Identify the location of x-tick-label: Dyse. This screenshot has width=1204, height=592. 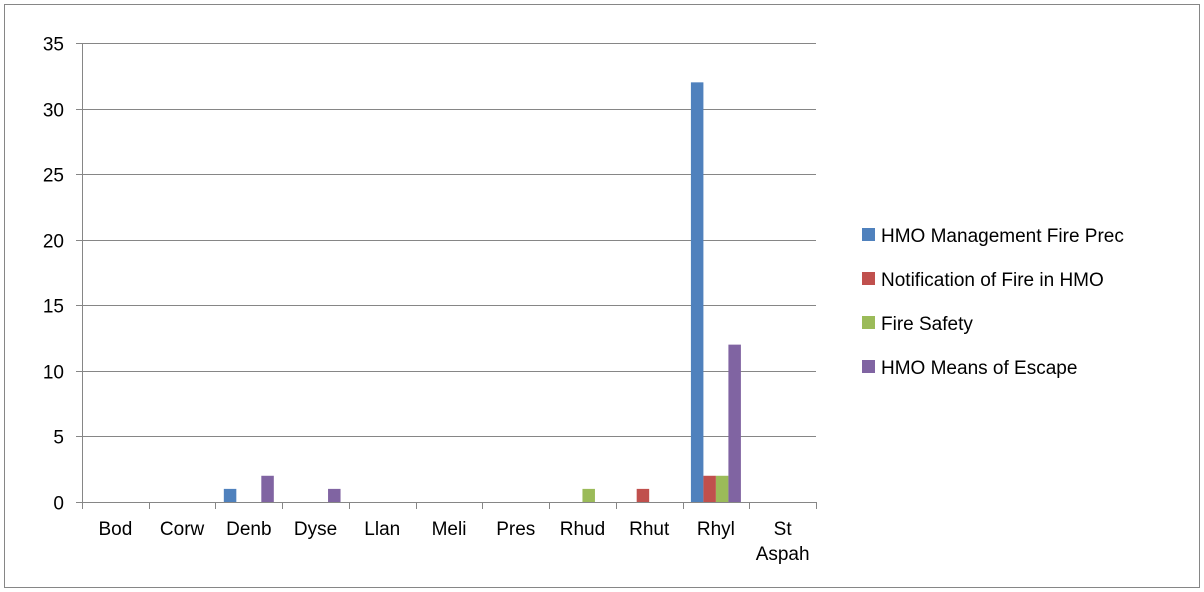
(315, 529).